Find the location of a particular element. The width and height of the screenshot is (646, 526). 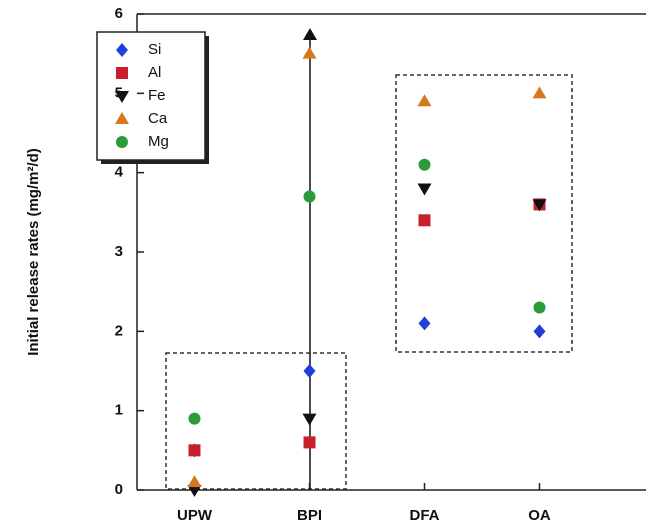

y-tick-label: 6 is located at coordinates (119, 13).